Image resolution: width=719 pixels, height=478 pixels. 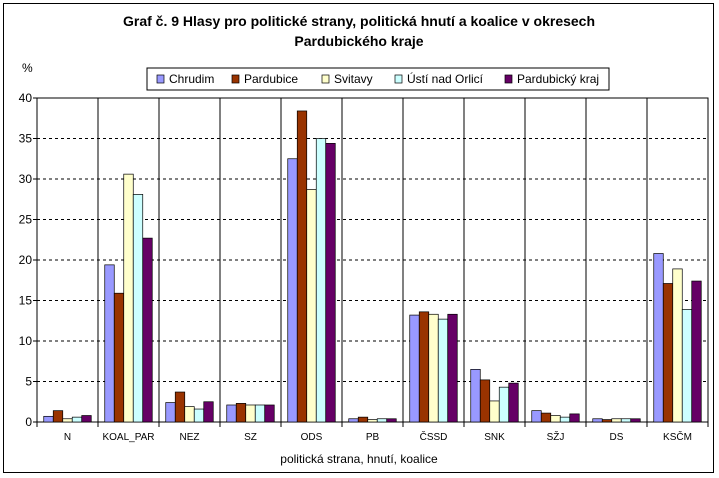 What do you see at coordinates (26, 98) in the screenshot?
I see `y-tick-label: 40` at bounding box center [26, 98].